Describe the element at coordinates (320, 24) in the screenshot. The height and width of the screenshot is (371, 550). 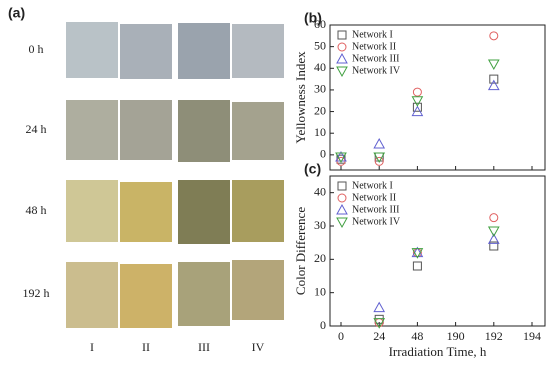
I see `y-tick-label: 60` at that location.